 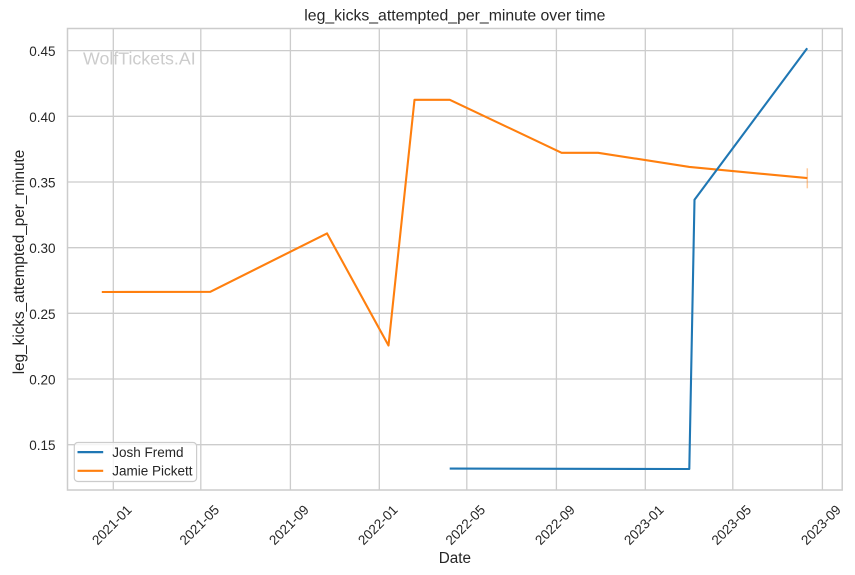 What do you see at coordinates (19, 262) in the screenshot?
I see `svg-text: leg_kicks_attempted_per_minute` at bounding box center [19, 262].